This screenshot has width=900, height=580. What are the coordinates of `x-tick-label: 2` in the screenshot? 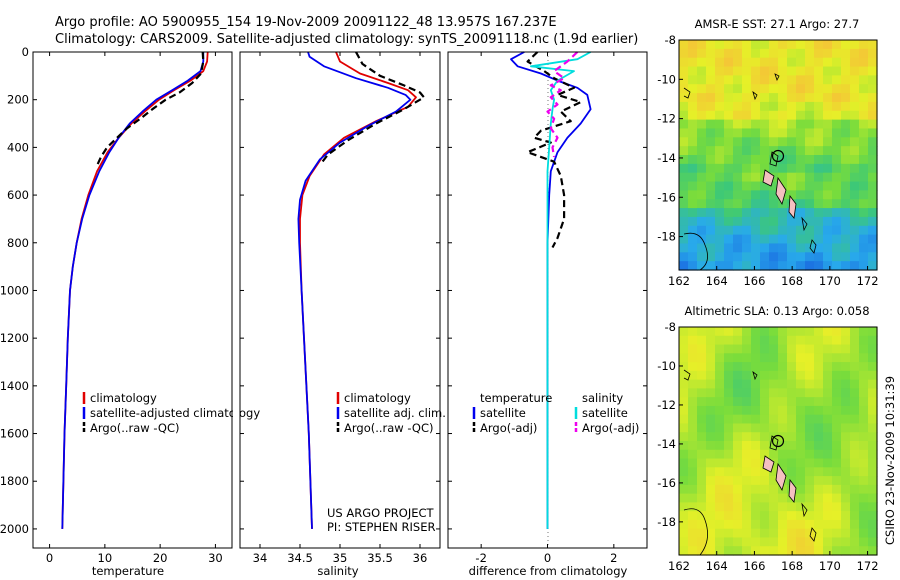 It's located at (613, 558).